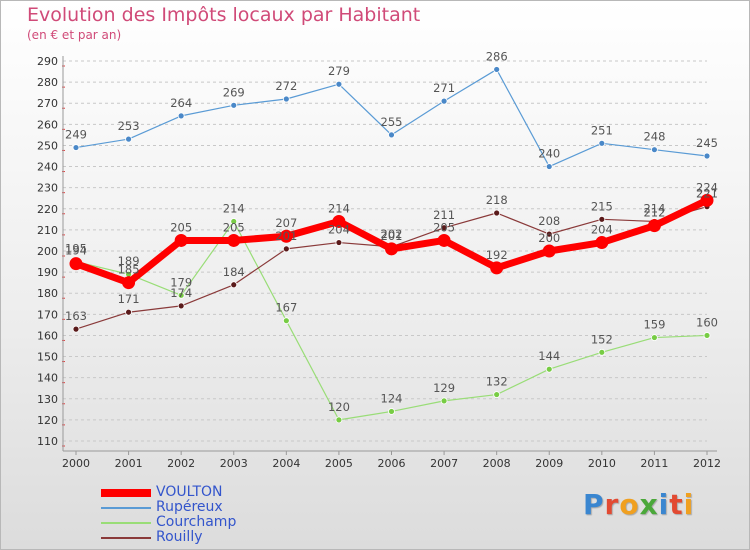 This screenshot has width=750, height=550. I want to click on x-tick-label: 2003, so click(234, 463).